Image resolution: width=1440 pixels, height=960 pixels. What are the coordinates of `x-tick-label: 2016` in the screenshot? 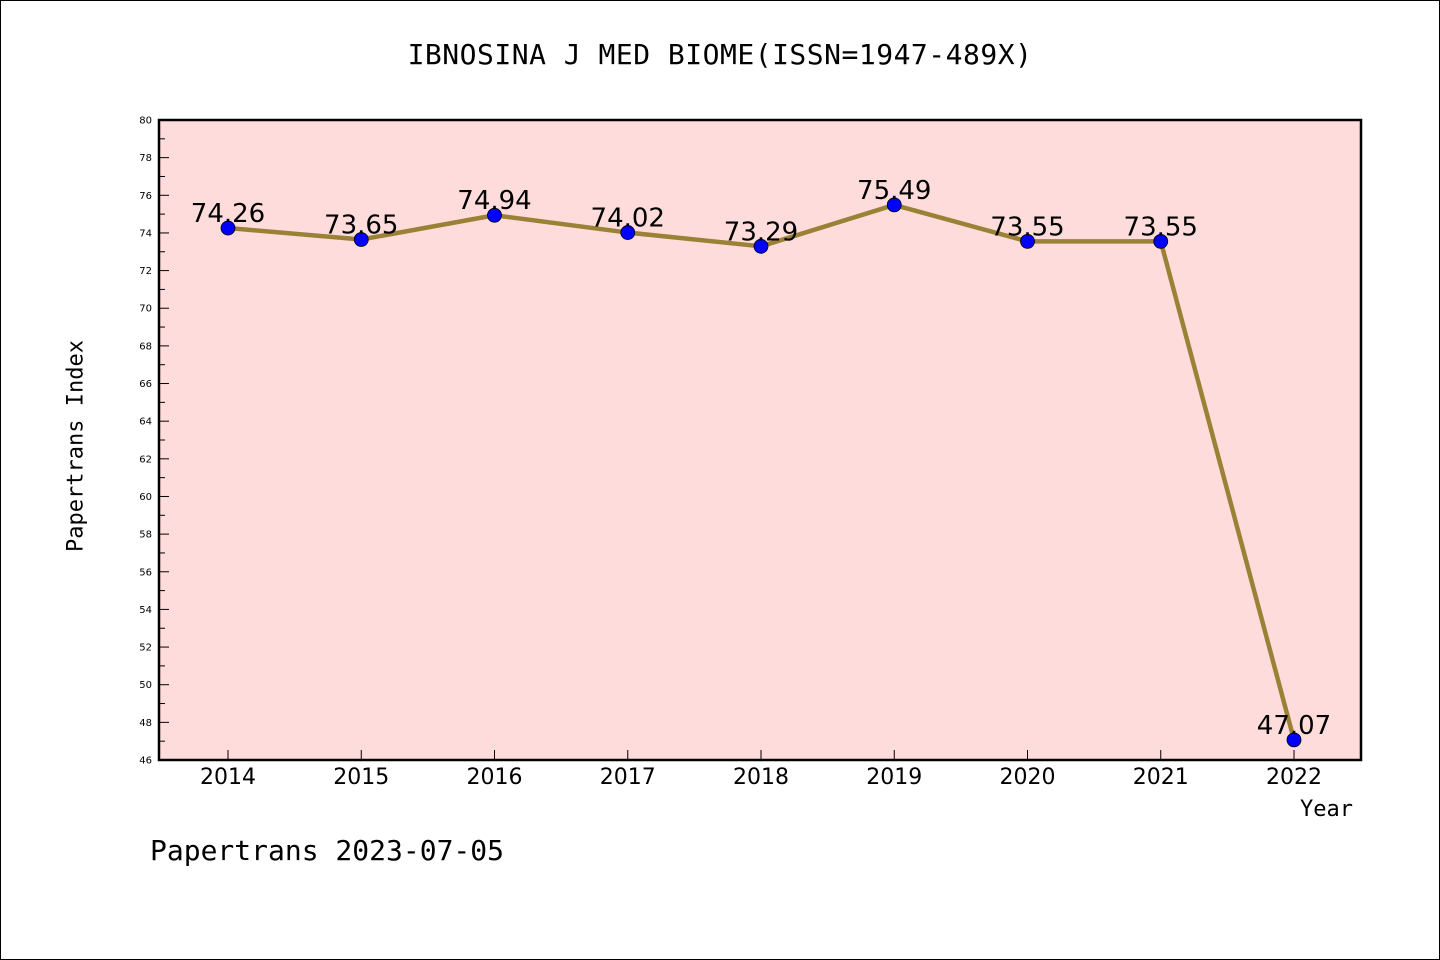 It's located at (495, 777).